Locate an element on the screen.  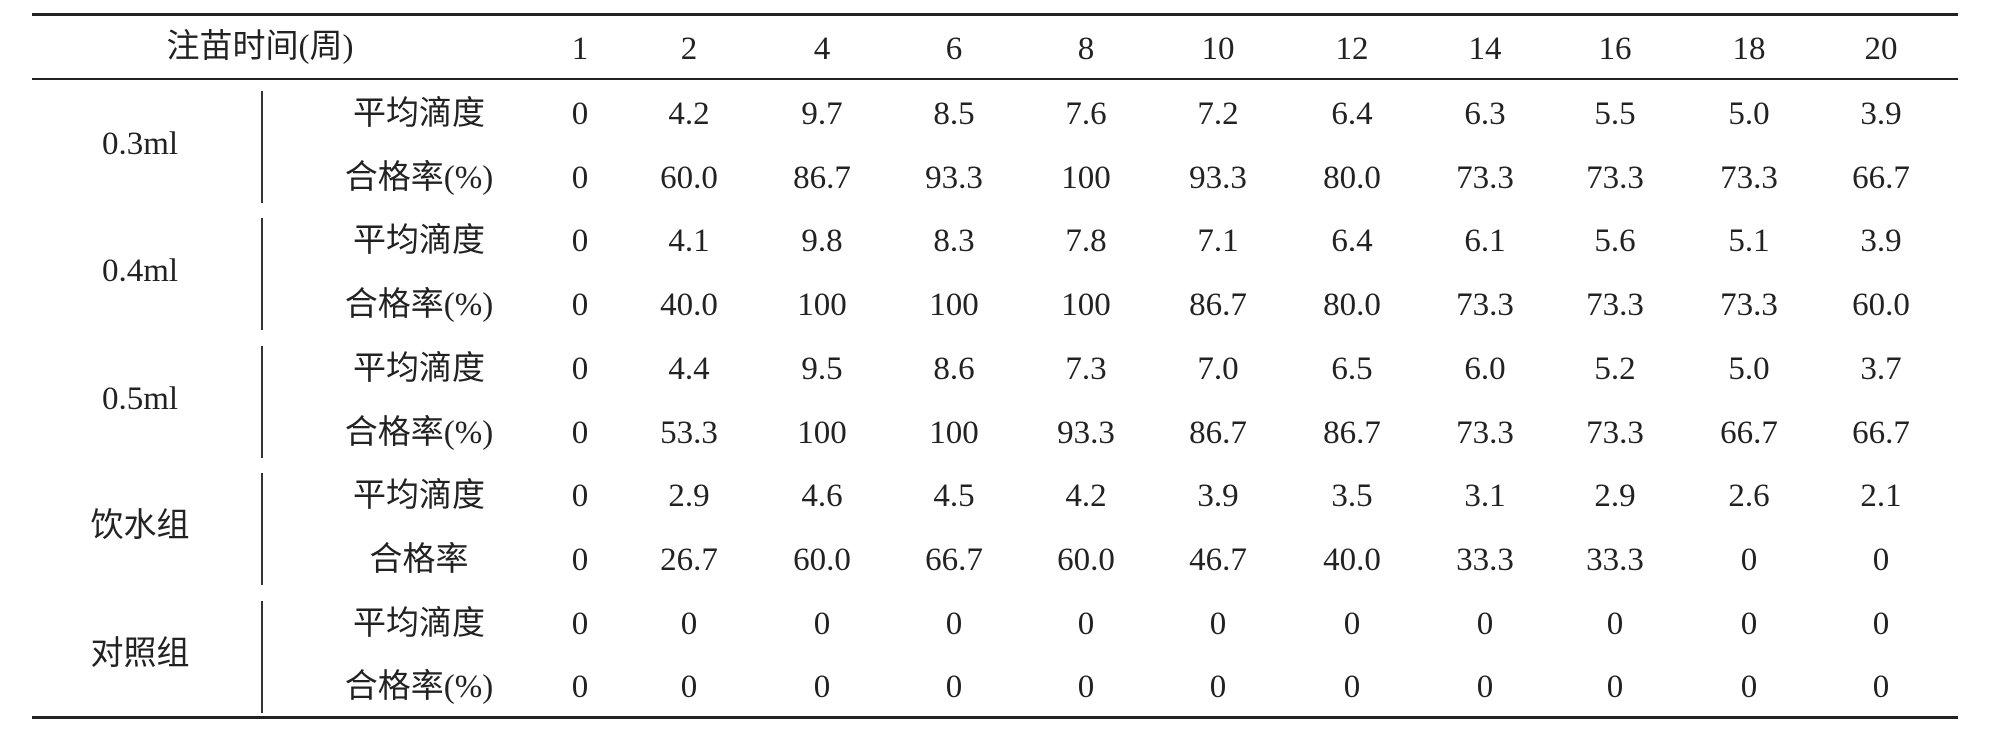
cell-value: 3.9 is located at coordinates (1881, 114).